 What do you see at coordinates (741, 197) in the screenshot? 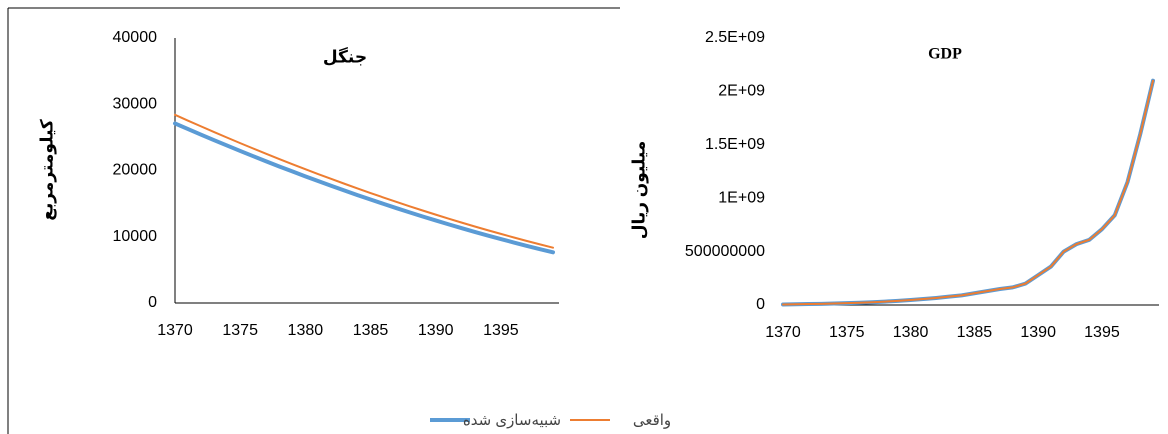
I see `y-tick-label: 1E+09` at bounding box center [741, 197].